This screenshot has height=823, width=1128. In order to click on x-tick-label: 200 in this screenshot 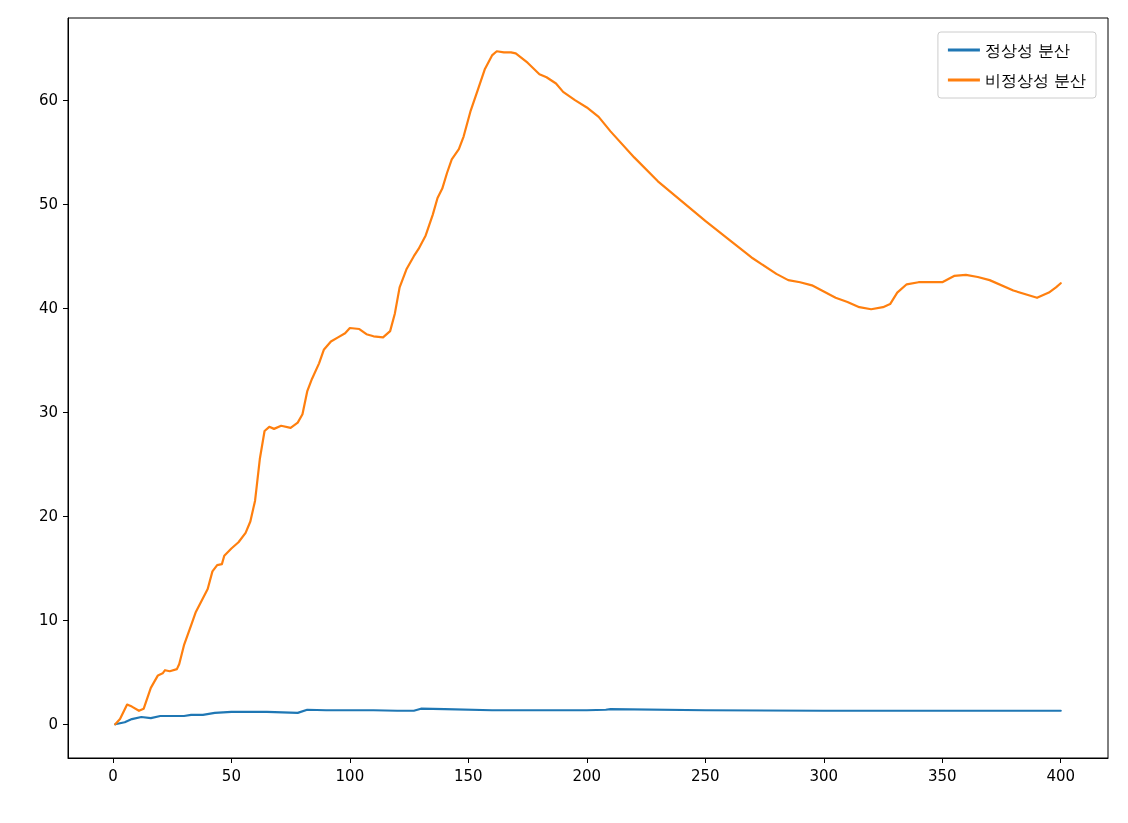, I will do `click(587, 775)`.